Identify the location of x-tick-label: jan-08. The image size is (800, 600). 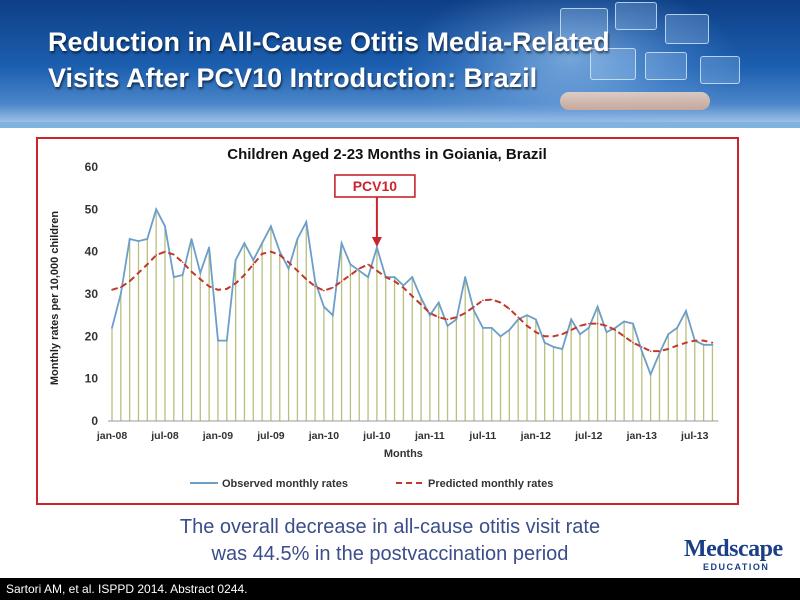
(112, 436).